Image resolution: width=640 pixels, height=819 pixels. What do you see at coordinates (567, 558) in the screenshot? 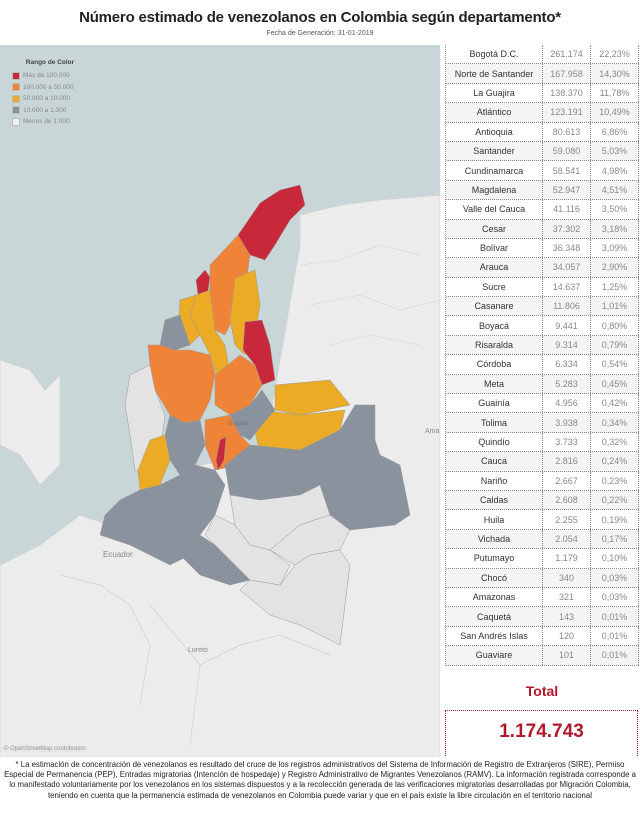
I see `department-count: 1.179` at bounding box center [567, 558].